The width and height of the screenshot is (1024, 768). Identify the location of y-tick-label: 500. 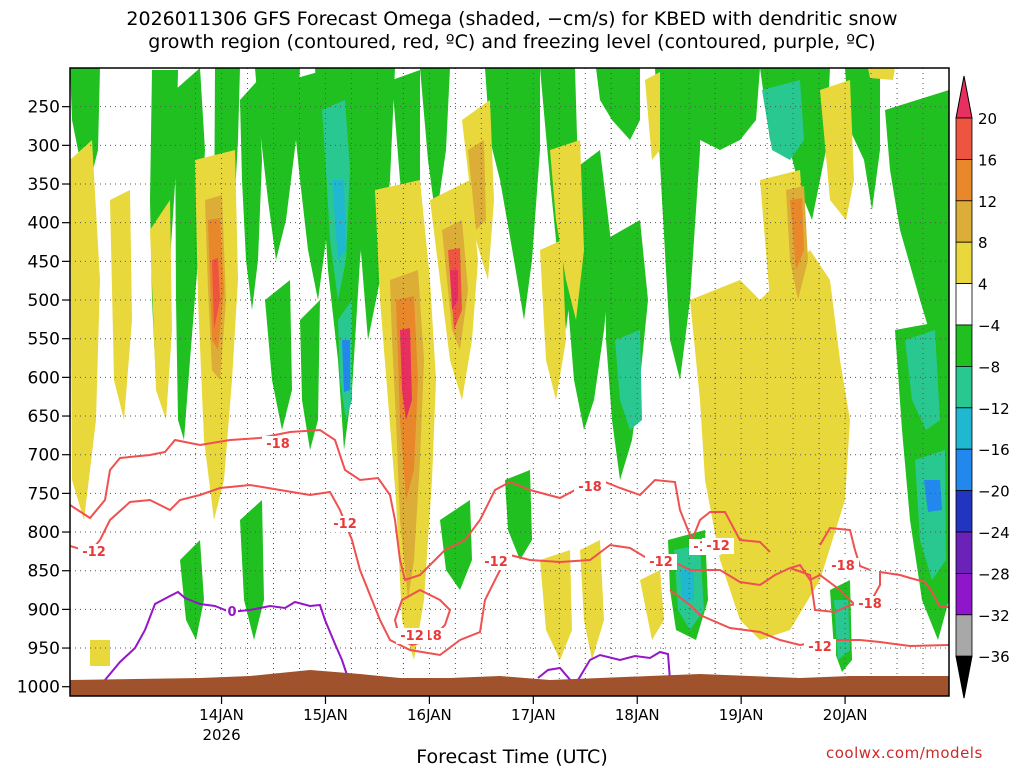
(44, 301).